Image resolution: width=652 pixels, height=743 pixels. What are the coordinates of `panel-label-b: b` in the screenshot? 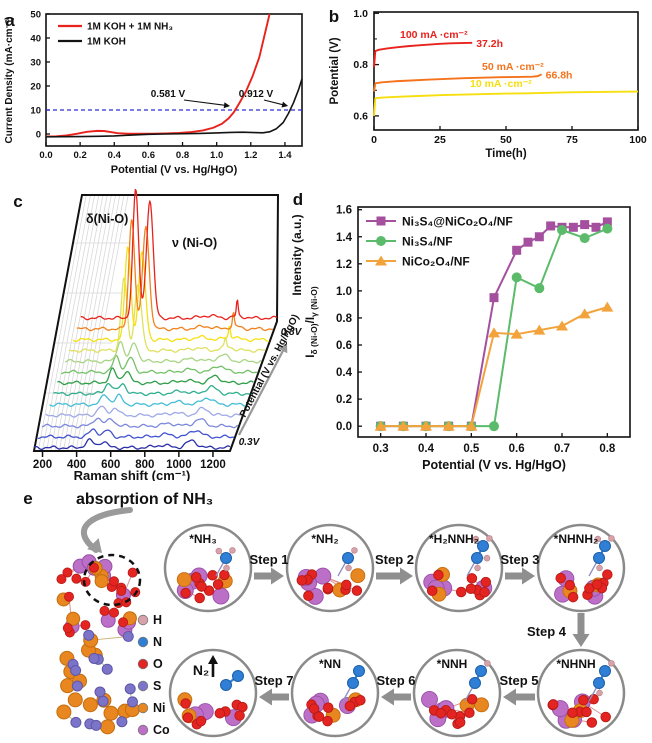 It's located at (334, 16).